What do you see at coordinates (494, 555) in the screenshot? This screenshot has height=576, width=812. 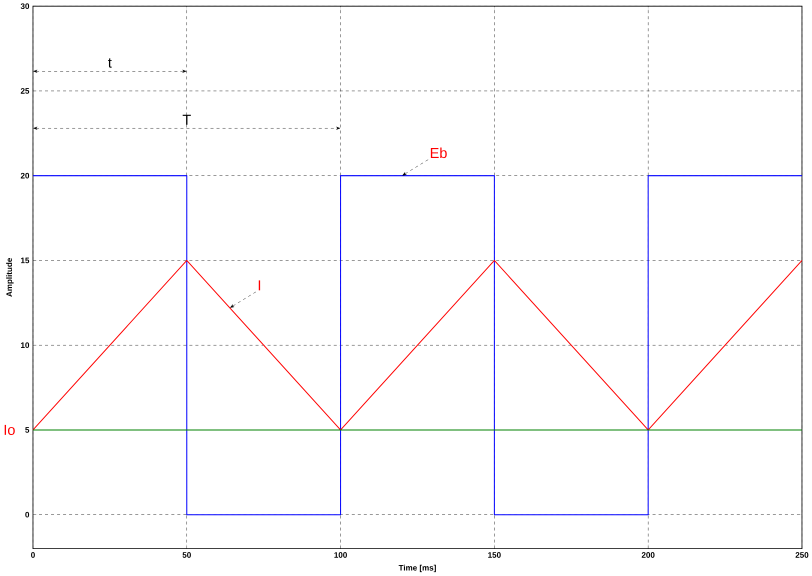 I see `x-tick-label: 150` at bounding box center [494, 555].